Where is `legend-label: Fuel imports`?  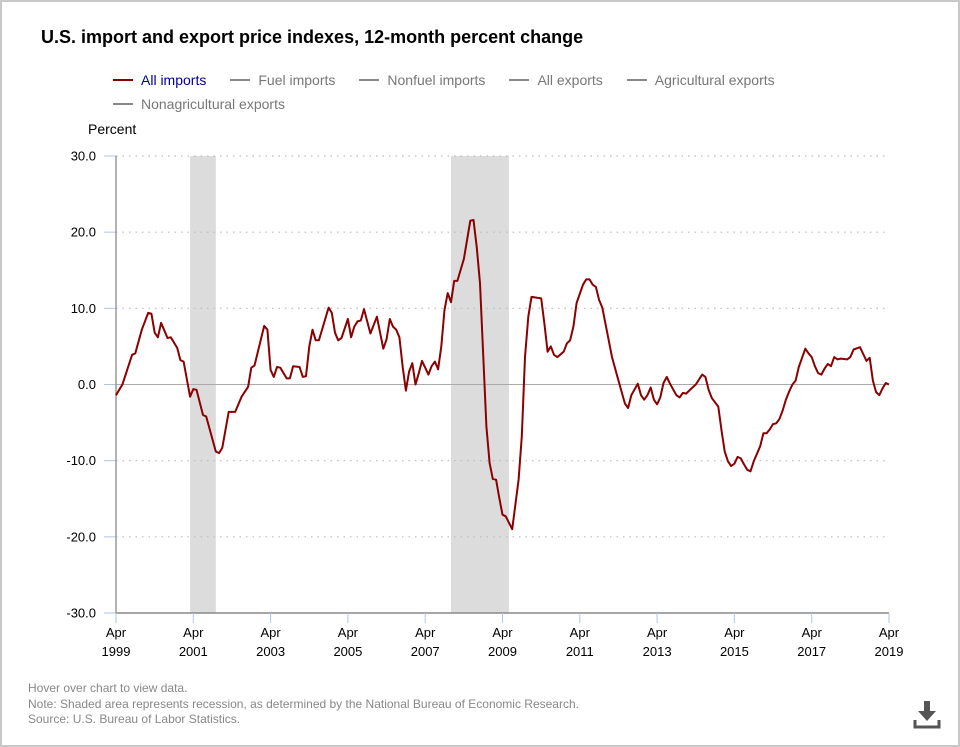 legend-label: Fuel imports is located at coordinates (297, 80).